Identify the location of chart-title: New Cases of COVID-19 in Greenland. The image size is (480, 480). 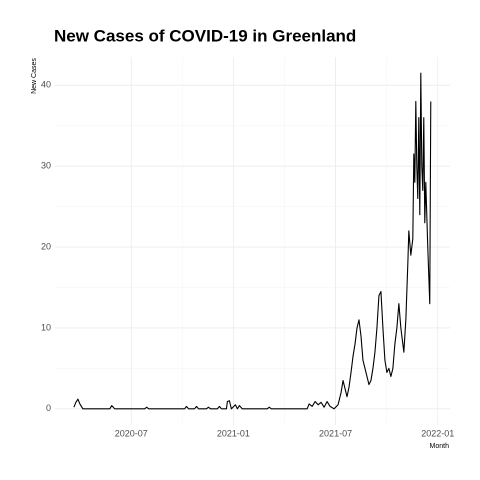
(205, 35).